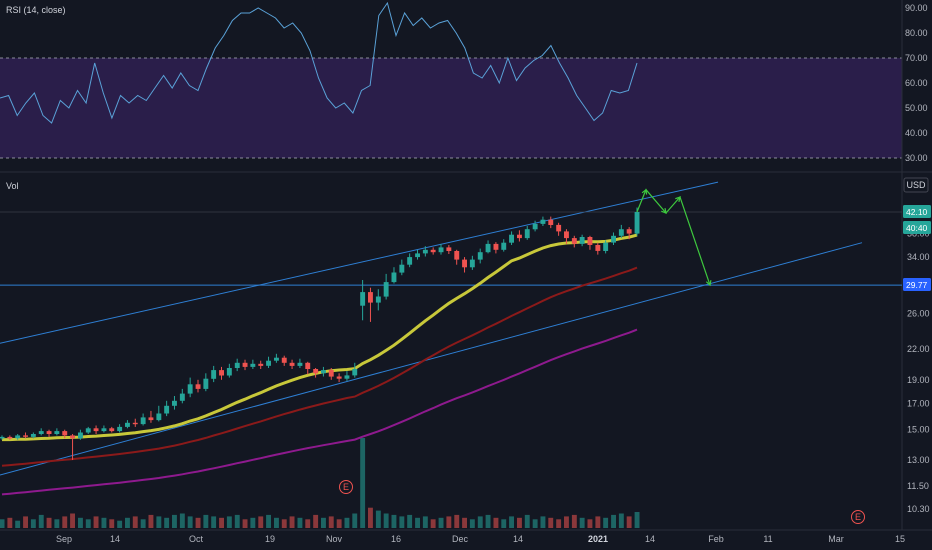 The height and width of the screenshot is (550, 932). What do you see at coordinates (767, 539) in the screenshot?
I see `time-tick-label: 11` at bounding box center [767, 539].